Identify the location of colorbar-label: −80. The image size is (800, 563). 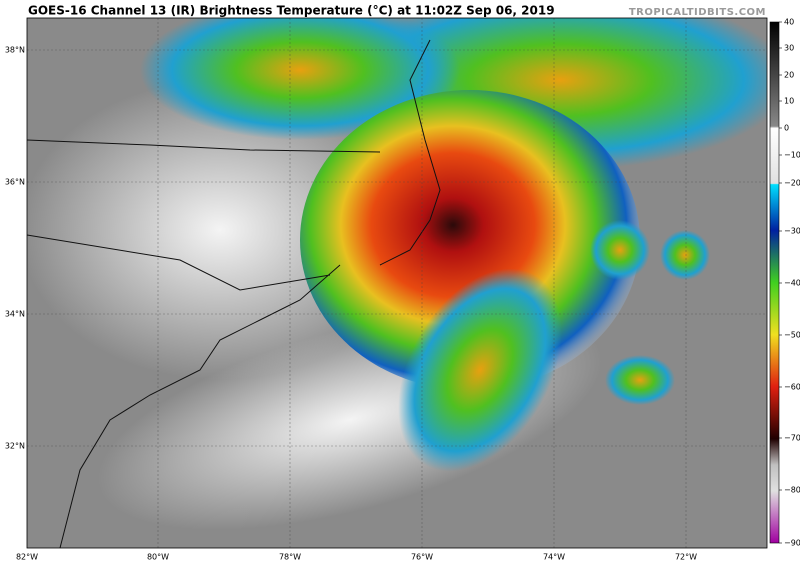
(792, 490).